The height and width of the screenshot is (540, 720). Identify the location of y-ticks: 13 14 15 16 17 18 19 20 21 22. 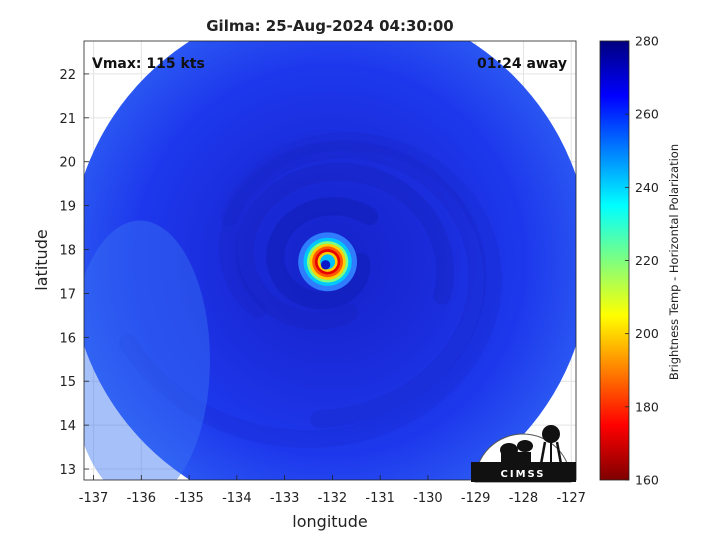
(74, 273).